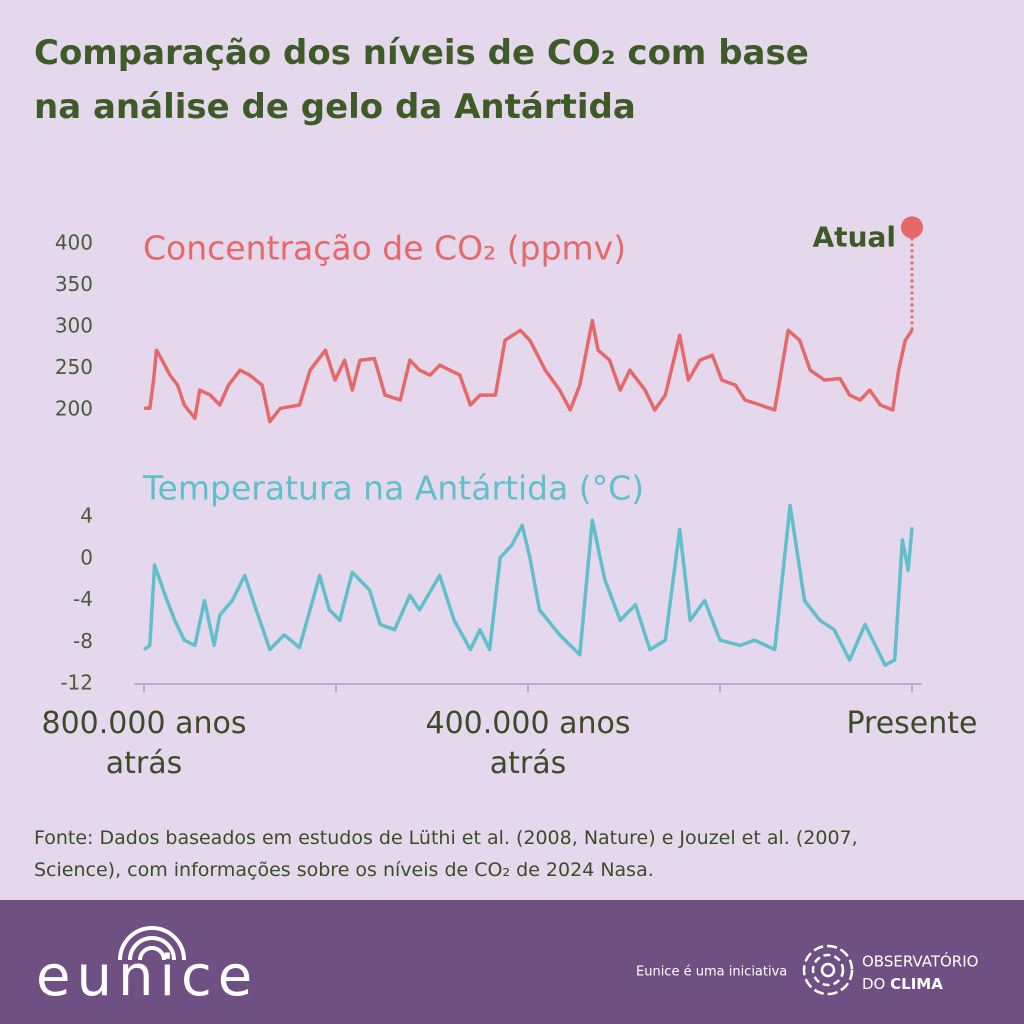  Describe the element at coordinates (393, 488) in the screenshot. I see `series-label: Temperatura na Antártida (°C)` at that location.